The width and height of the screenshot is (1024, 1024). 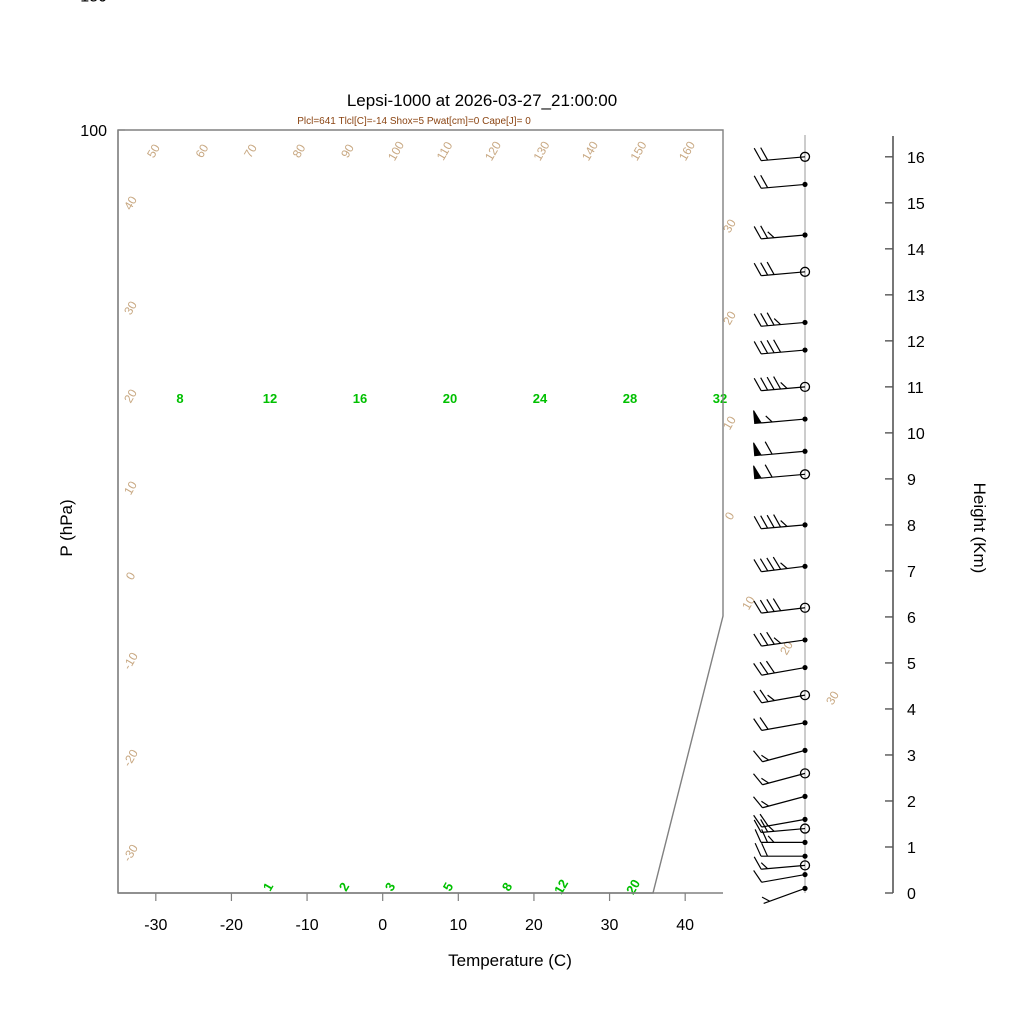 What do you see at coordinates (911, 710) in the screenshot?
I see `height-tick-label: 4` at bounding box center [911, 710].